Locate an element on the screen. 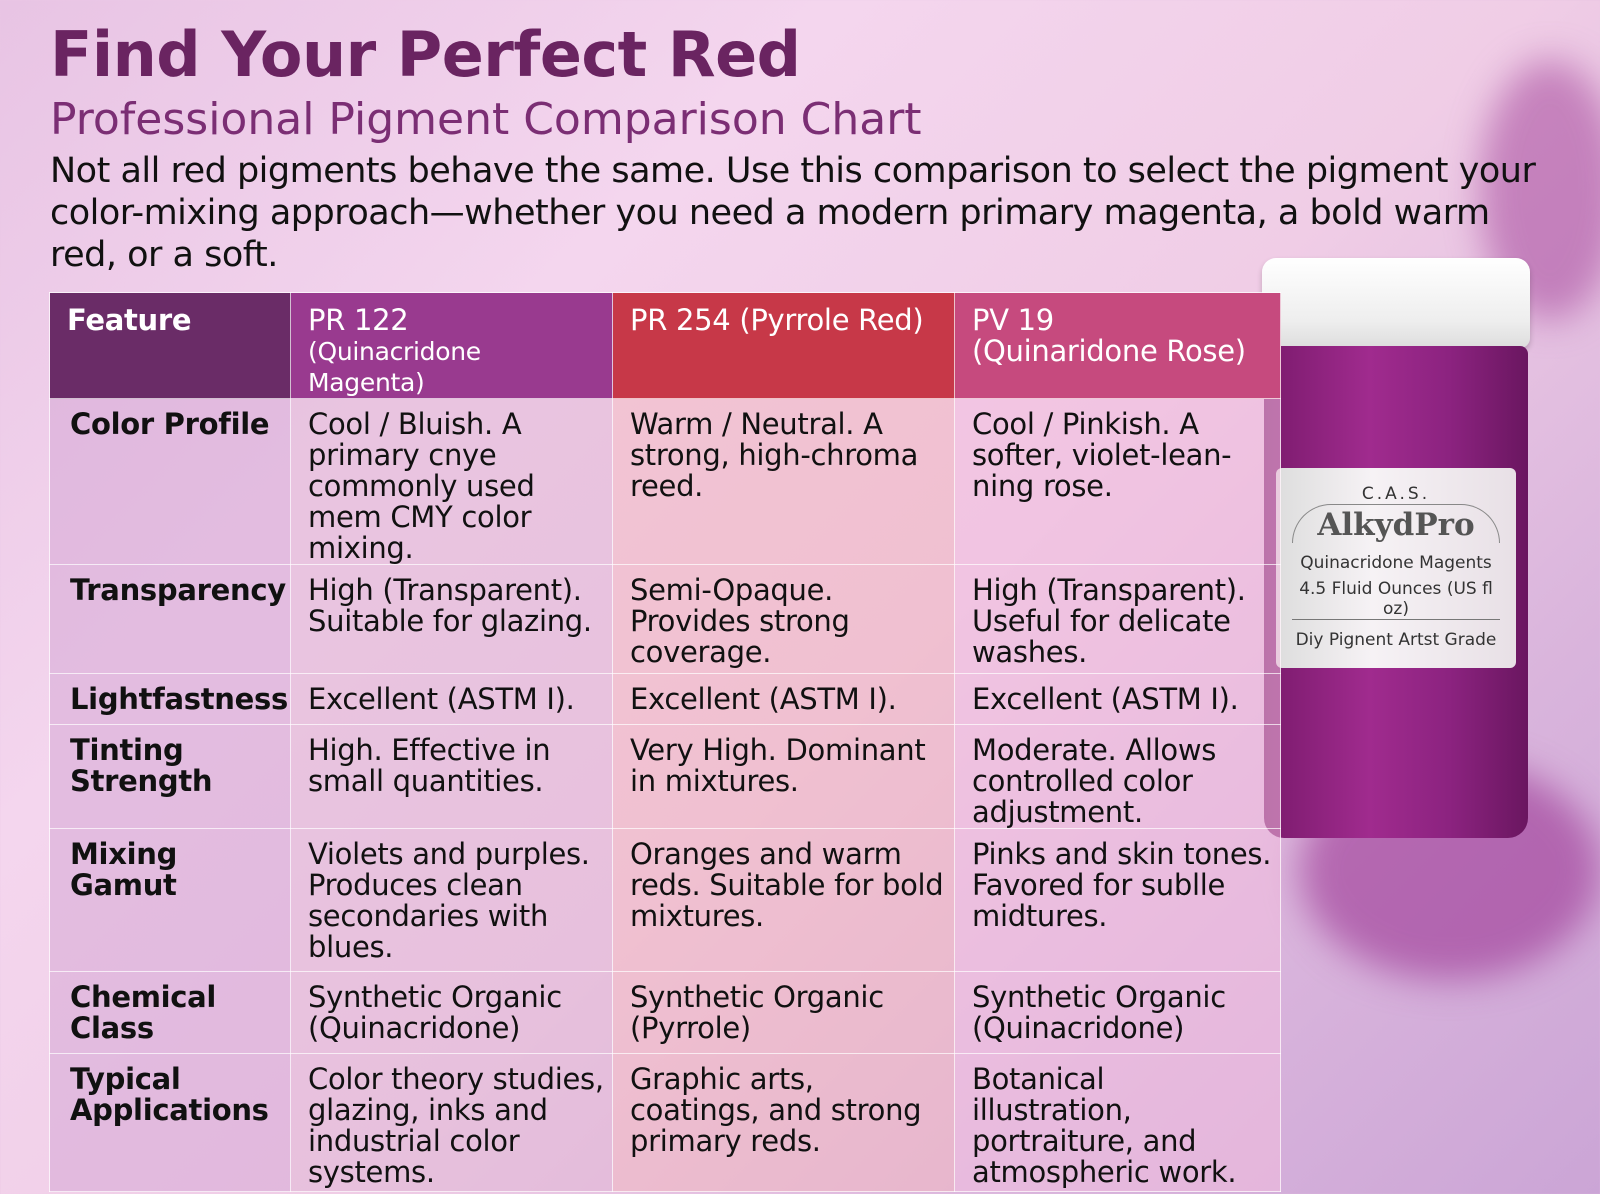  header-label: PV 19 is located at coordinates (1013, 320).